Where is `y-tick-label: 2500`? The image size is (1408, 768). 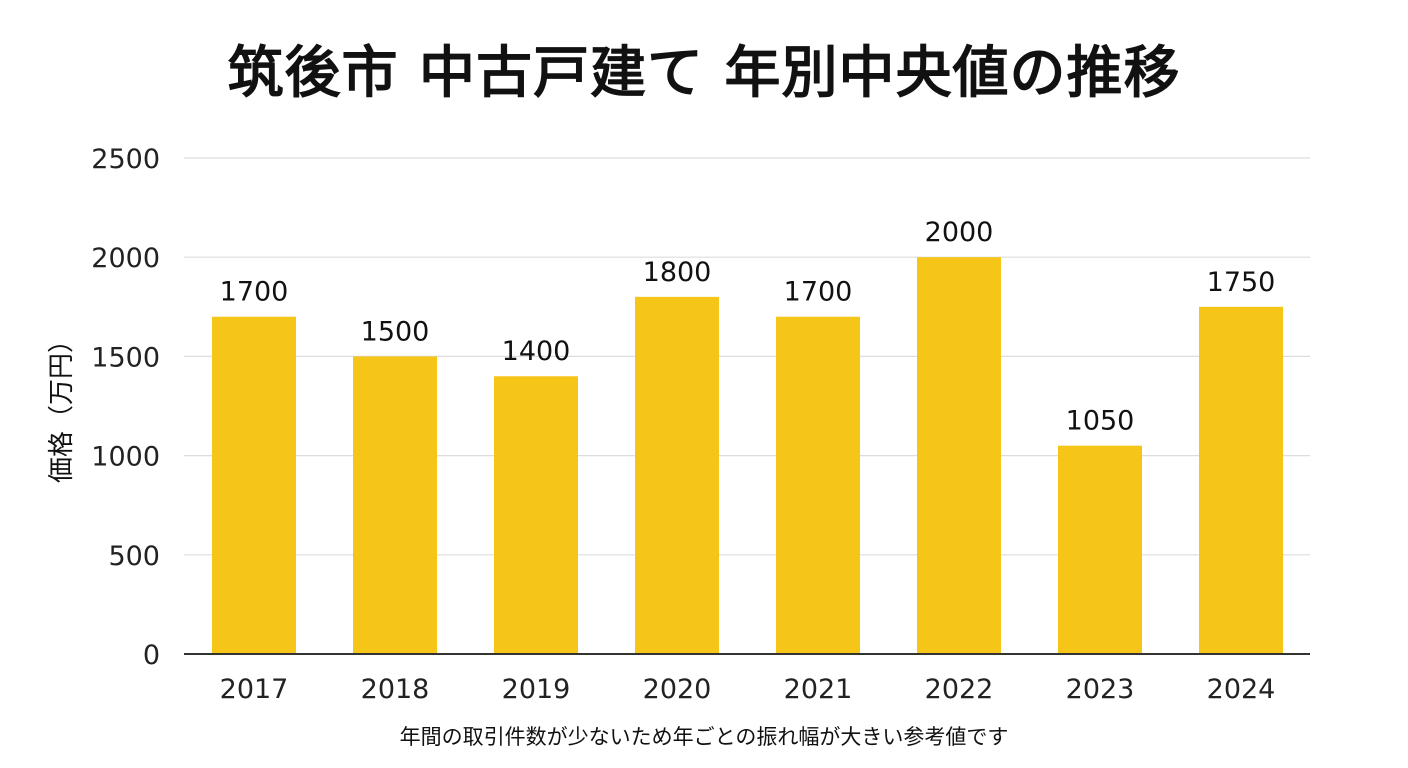
y-tick-label: 2500 is located at coordinates (125, 159).